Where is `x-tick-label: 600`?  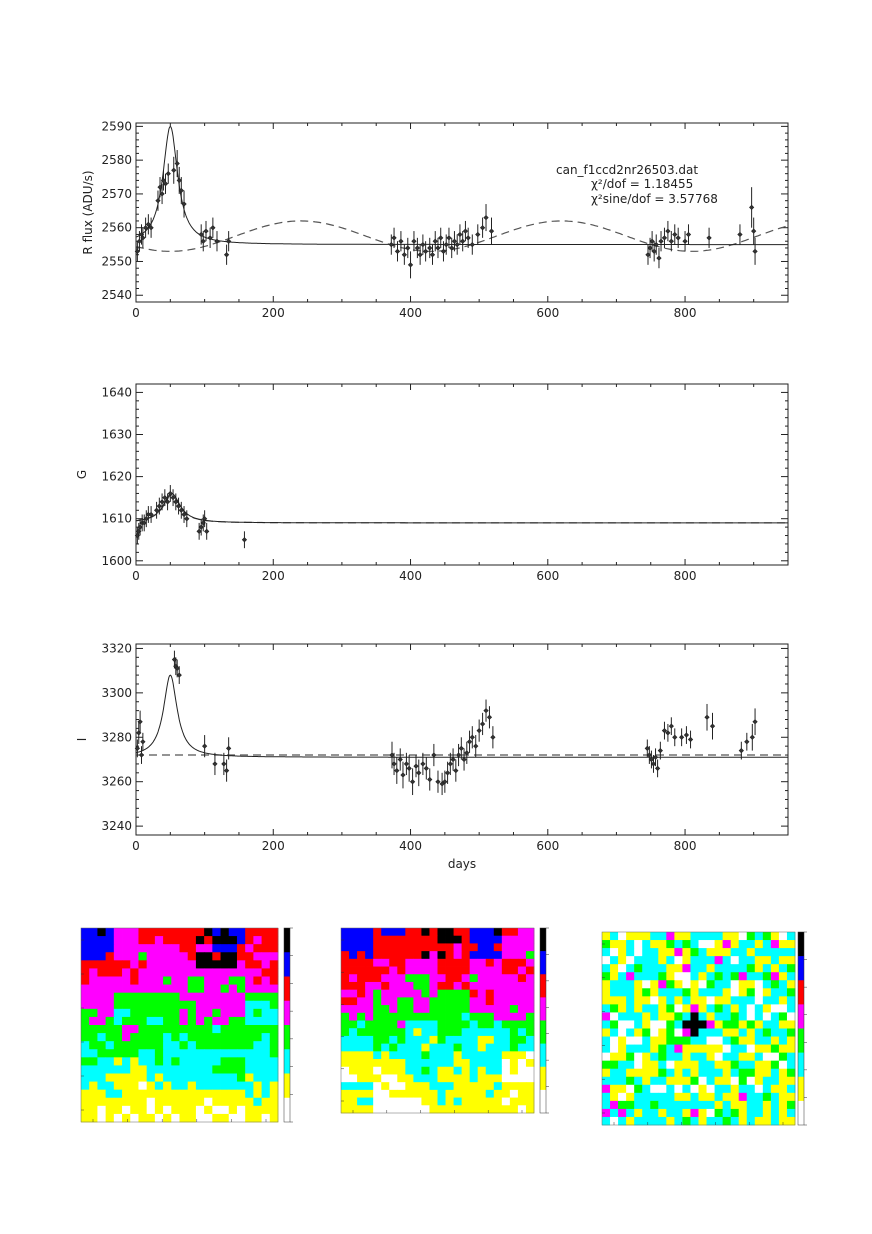 x-tick-label: 600 is located at coordinates (547, 313).